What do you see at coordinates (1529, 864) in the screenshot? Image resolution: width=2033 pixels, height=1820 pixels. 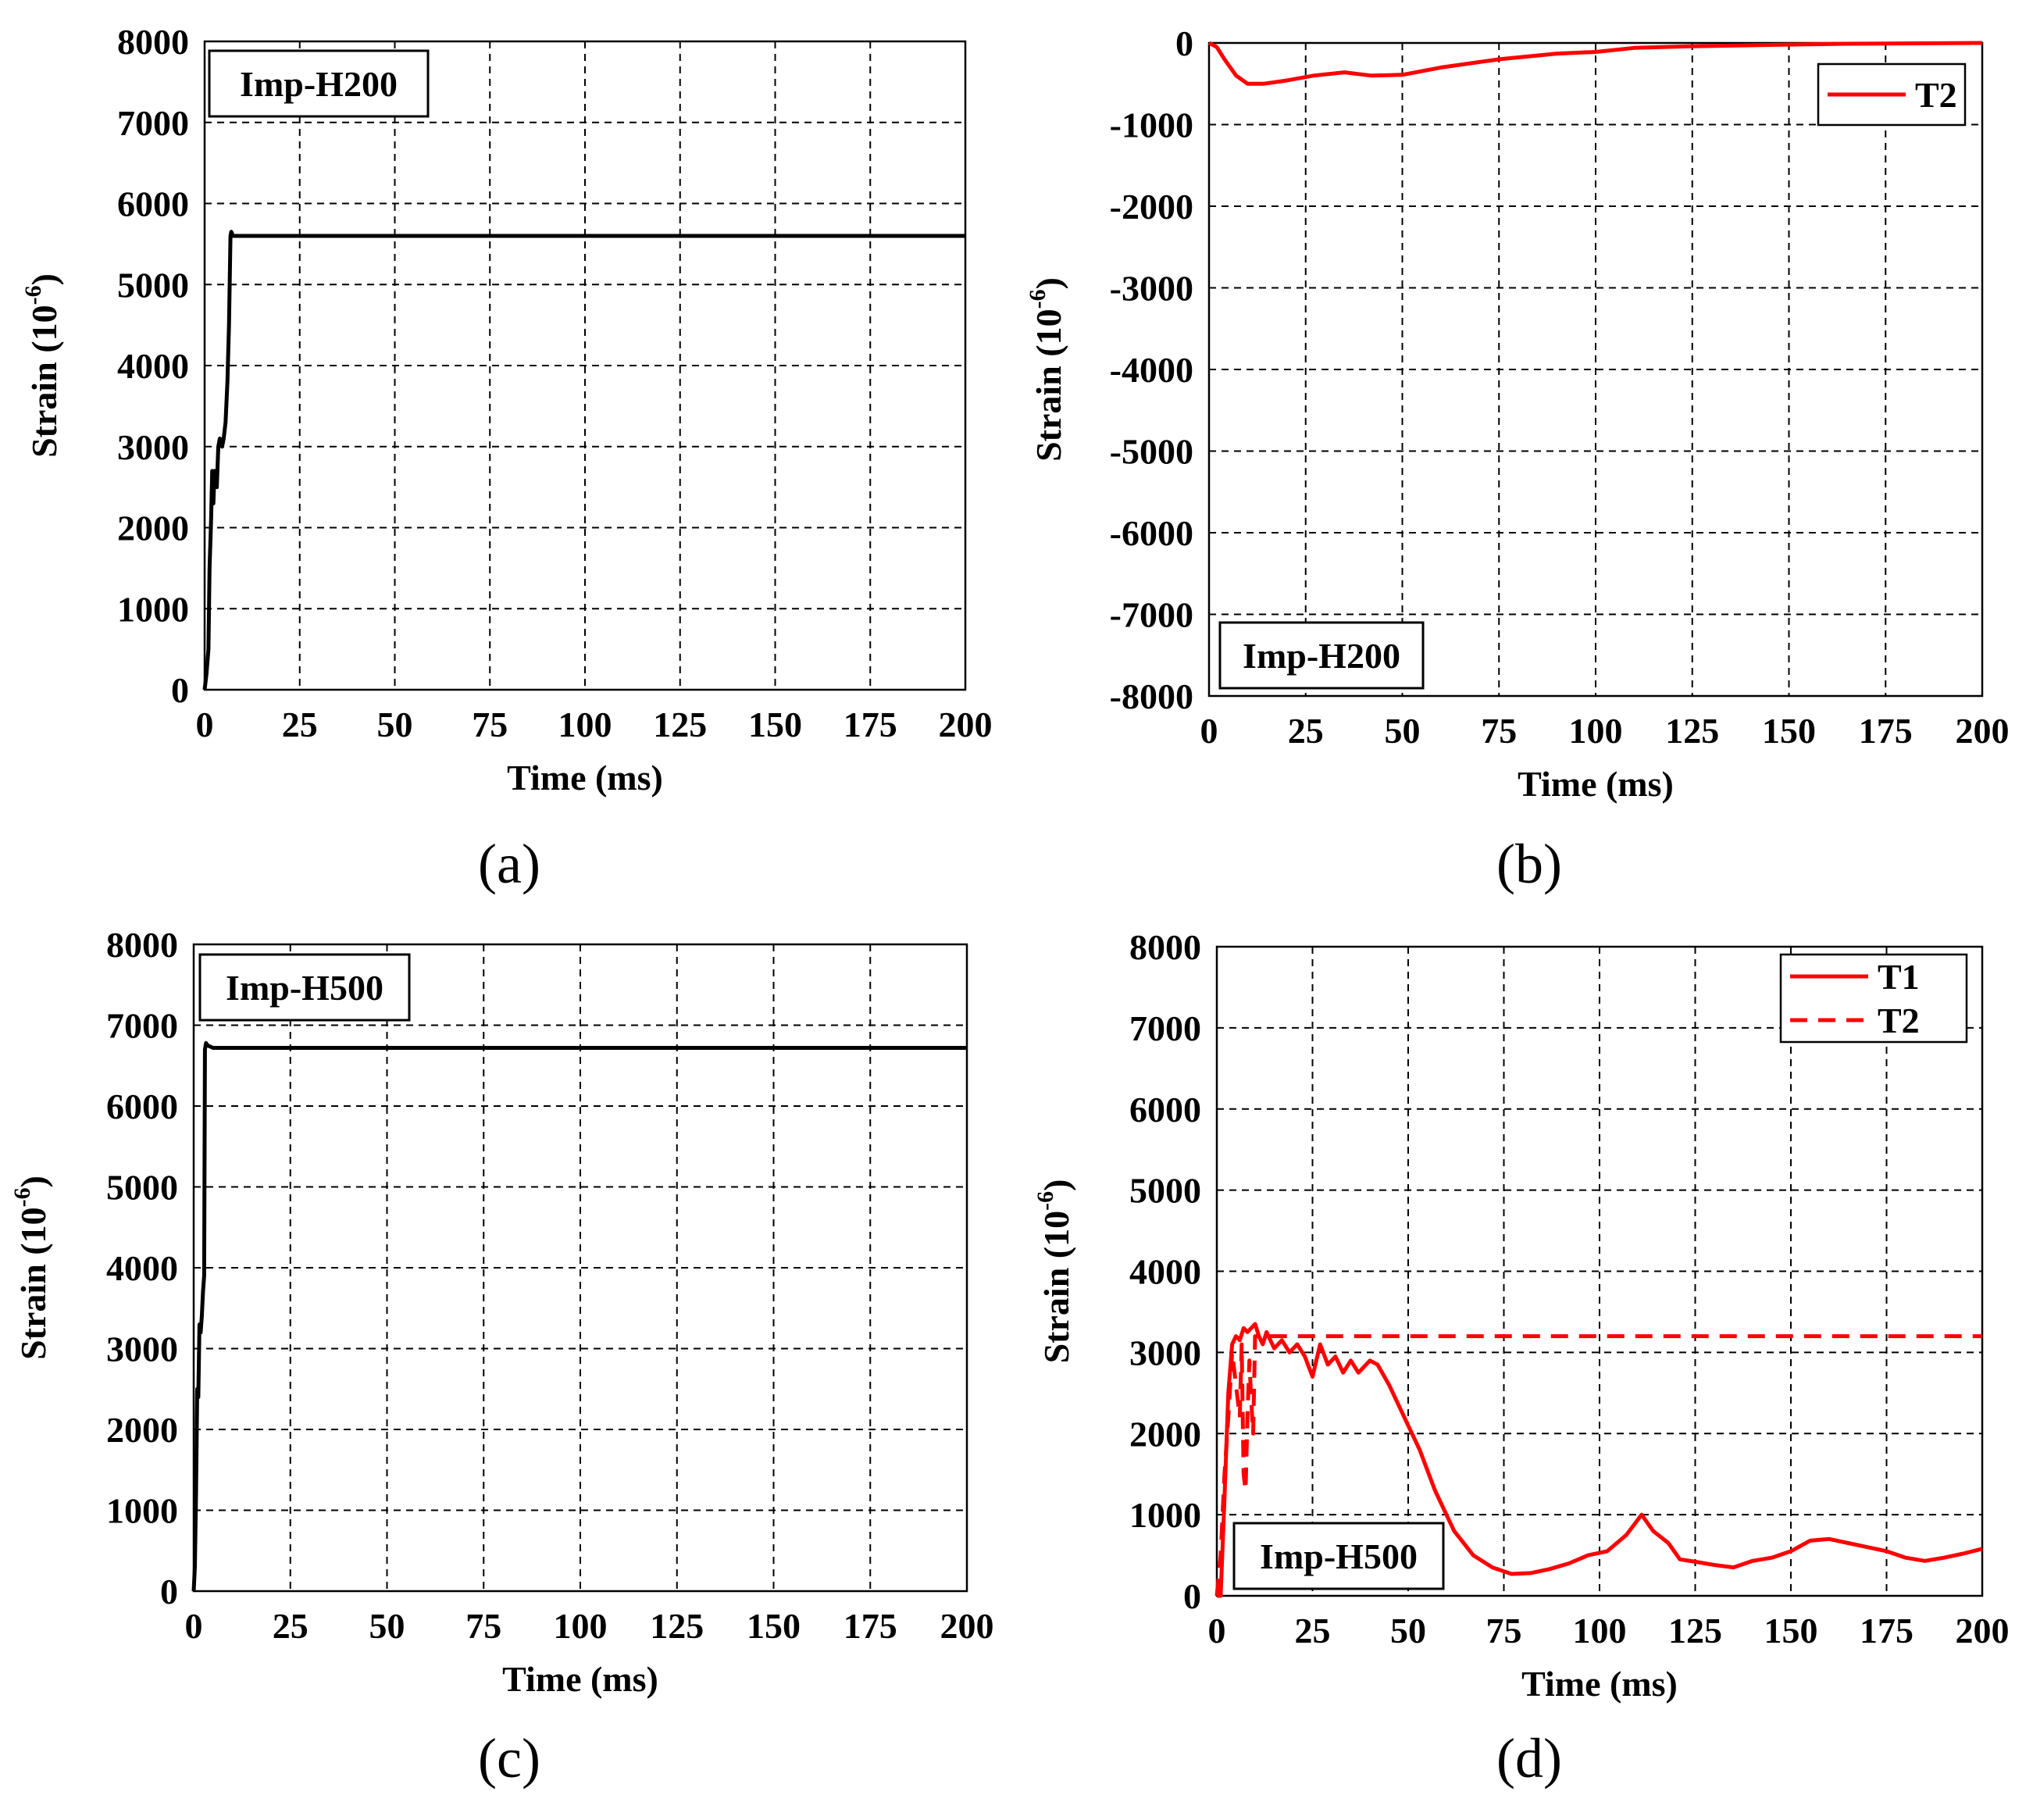 I see `panel-label: (b)` at bounding box center [1529, 864].